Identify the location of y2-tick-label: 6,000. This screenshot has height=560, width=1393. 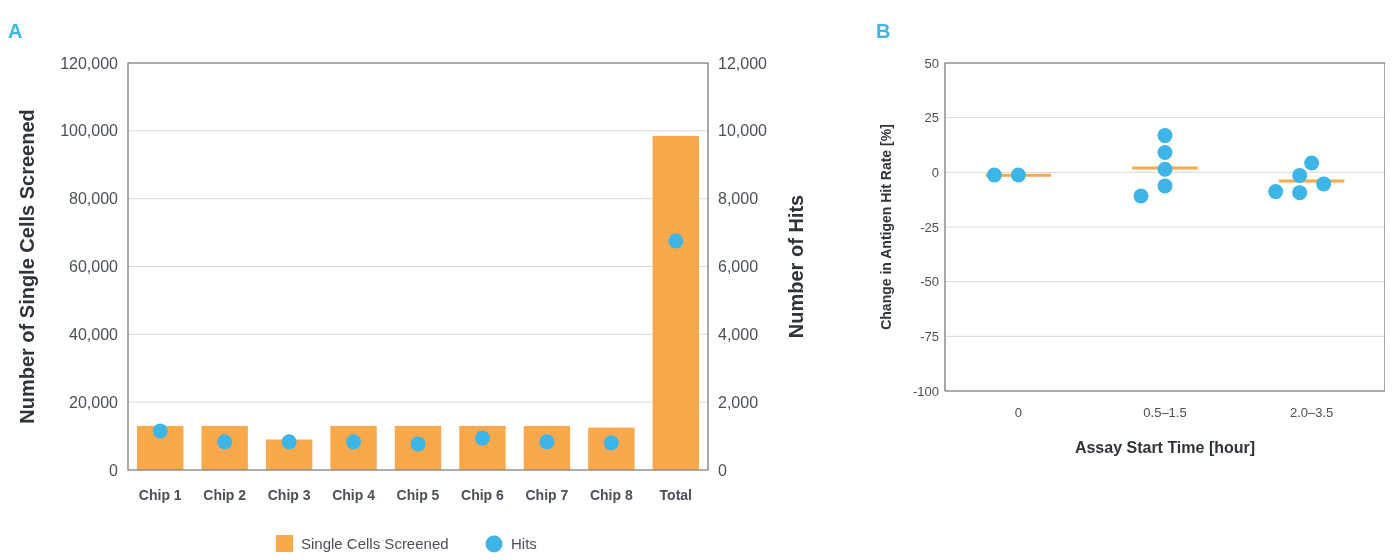
(738, 267).